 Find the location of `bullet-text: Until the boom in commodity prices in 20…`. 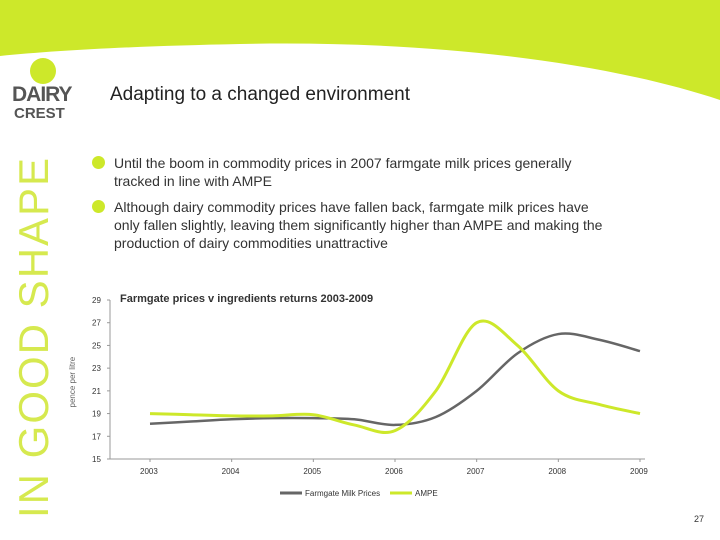

bullet-text: Until the boom in commodity prices in 20… is located at coordinates (343, 172).